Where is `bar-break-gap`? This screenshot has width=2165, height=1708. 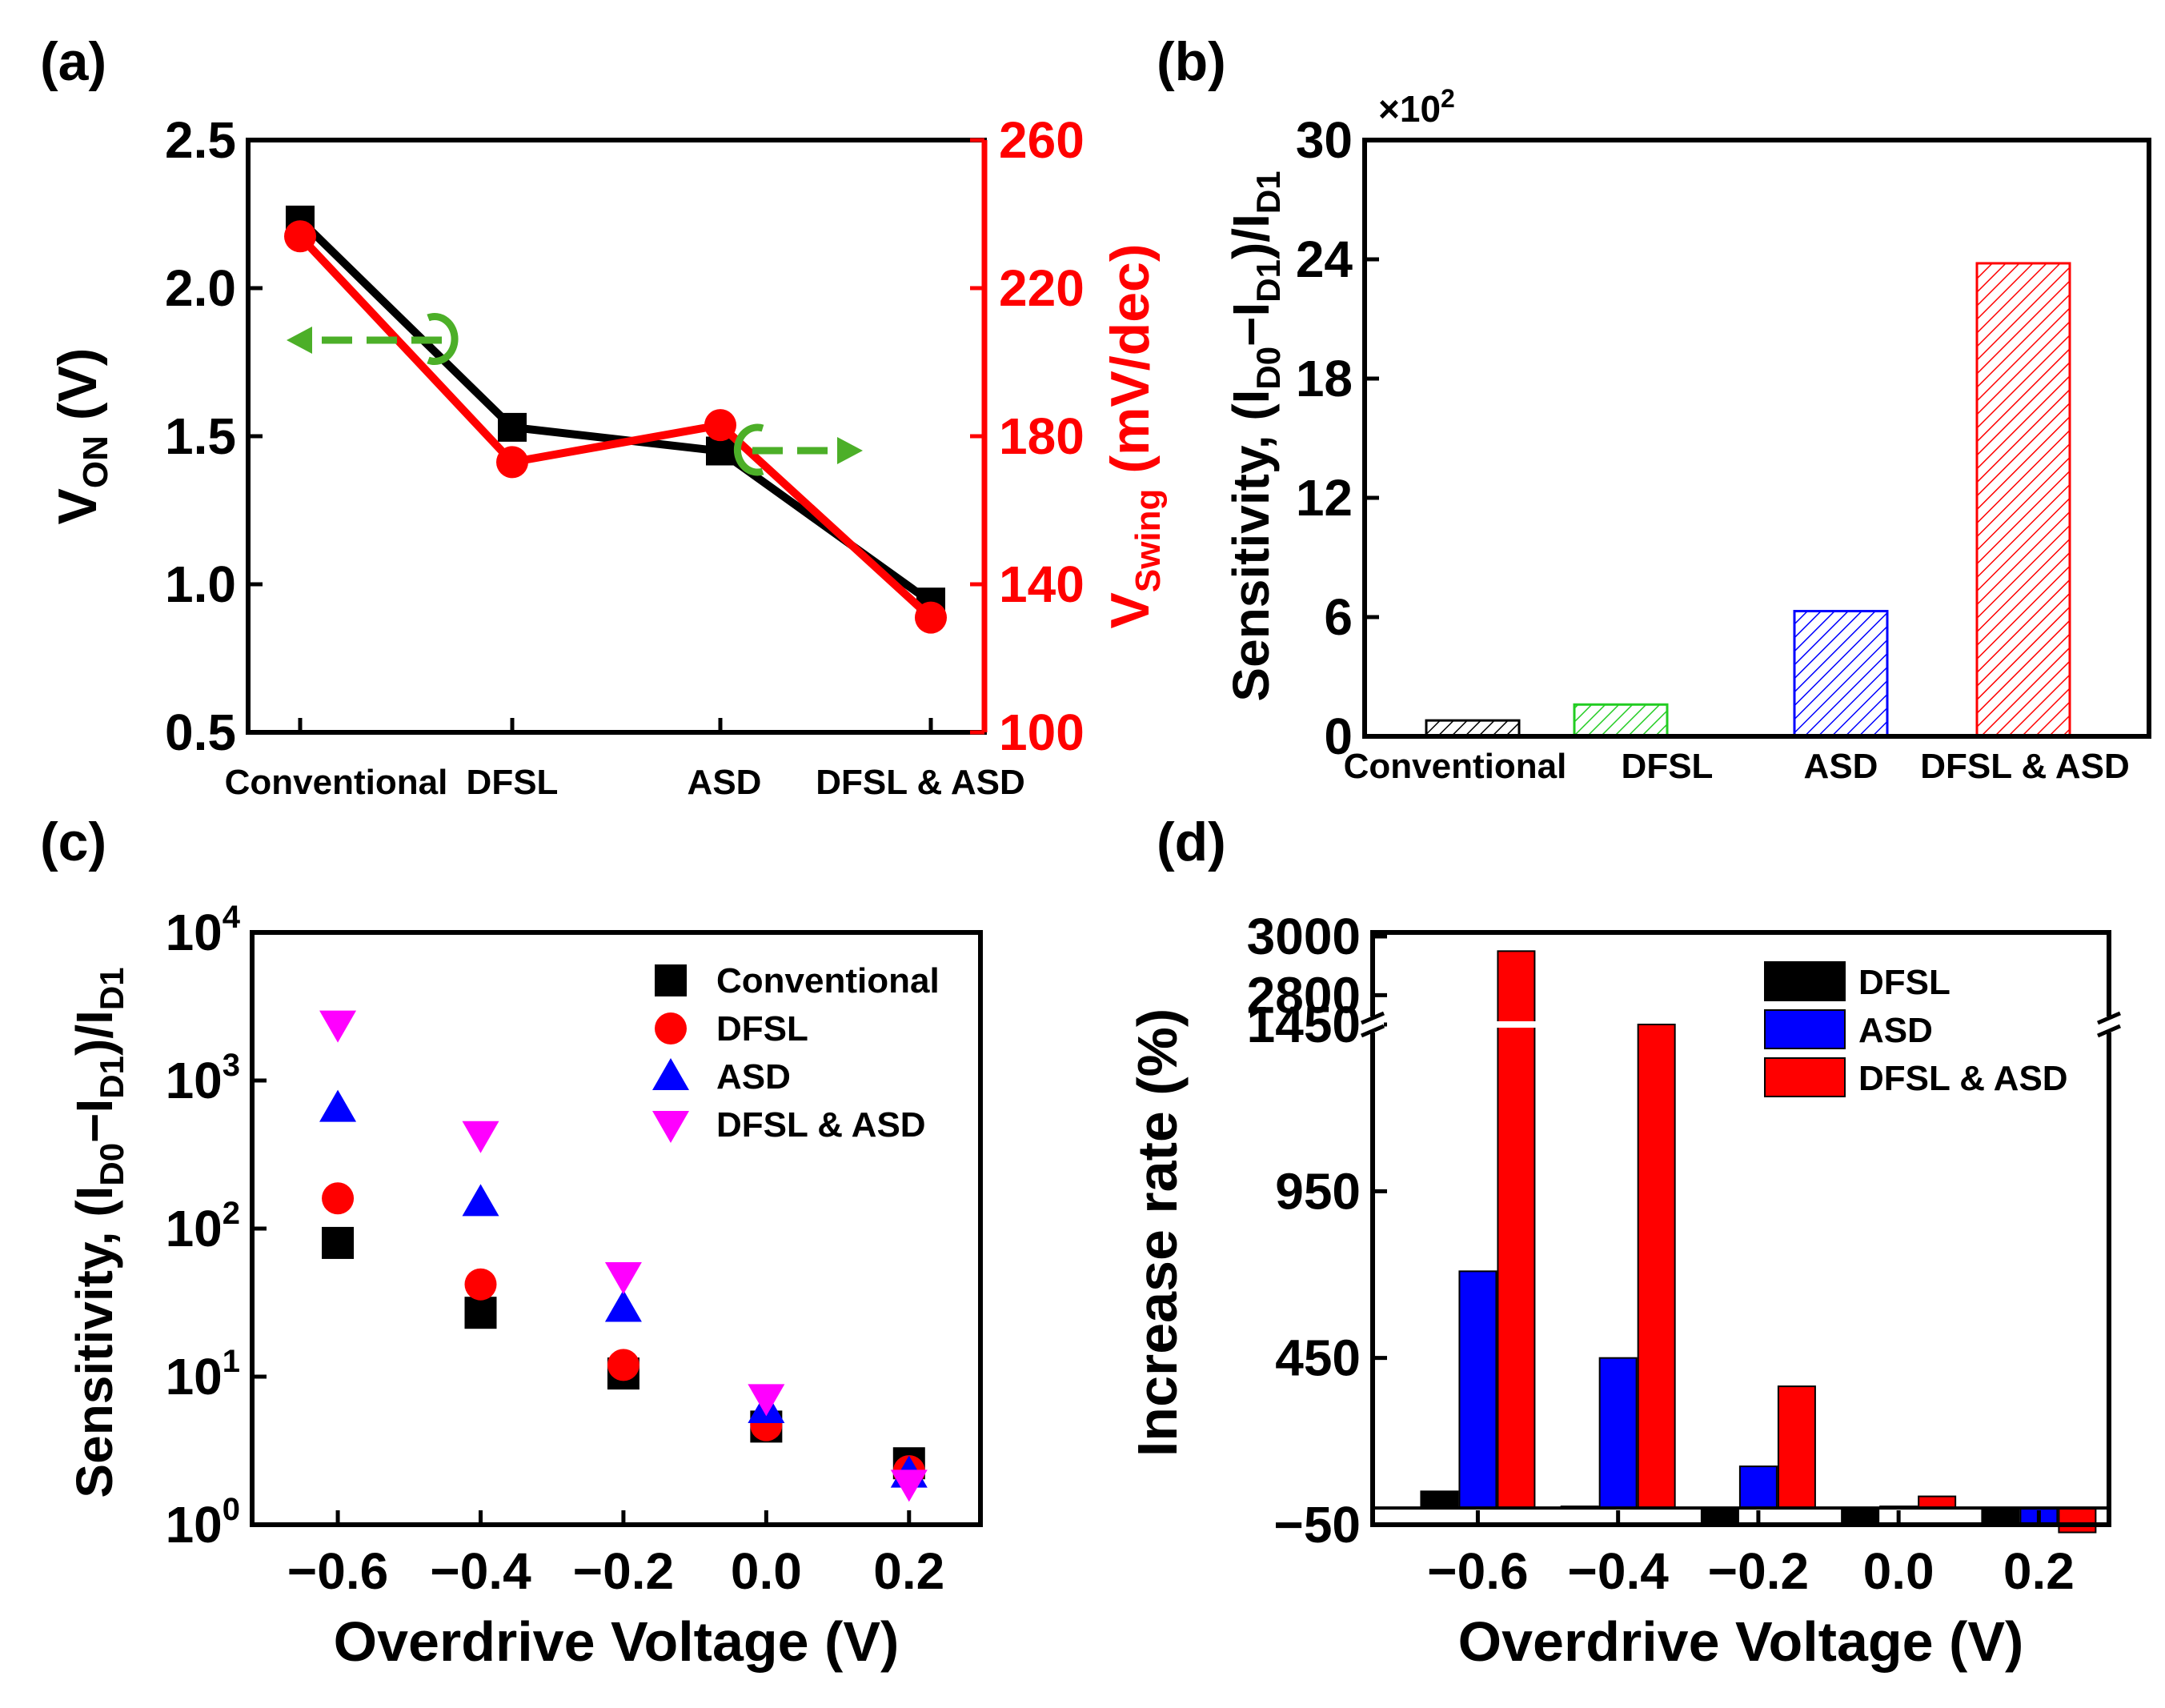 bar-break-gap is located at coordinates (1516, 1024).